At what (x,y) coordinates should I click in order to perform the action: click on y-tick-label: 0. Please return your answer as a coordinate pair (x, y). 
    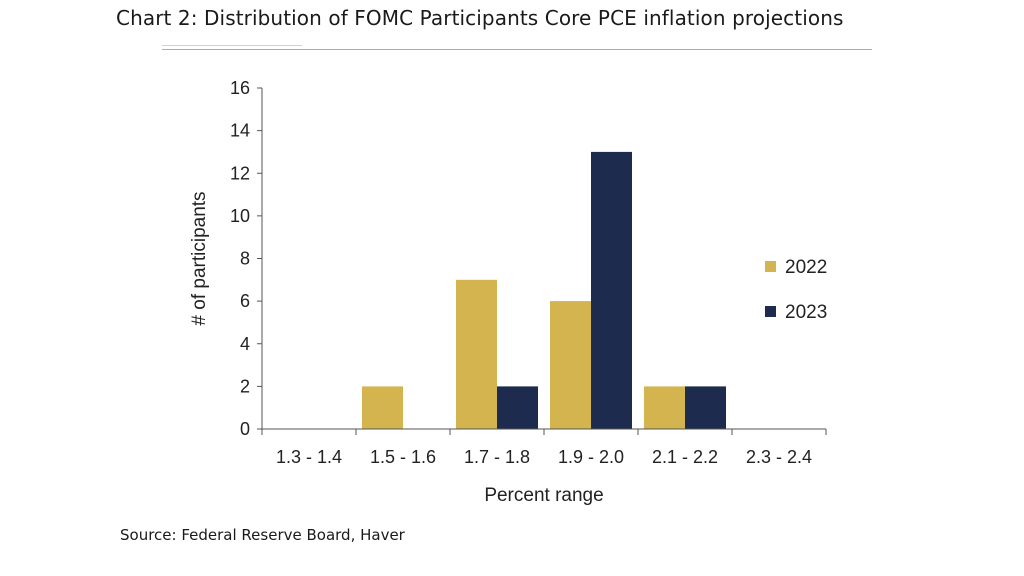
    Looking at the image, I should click on (245, 429).